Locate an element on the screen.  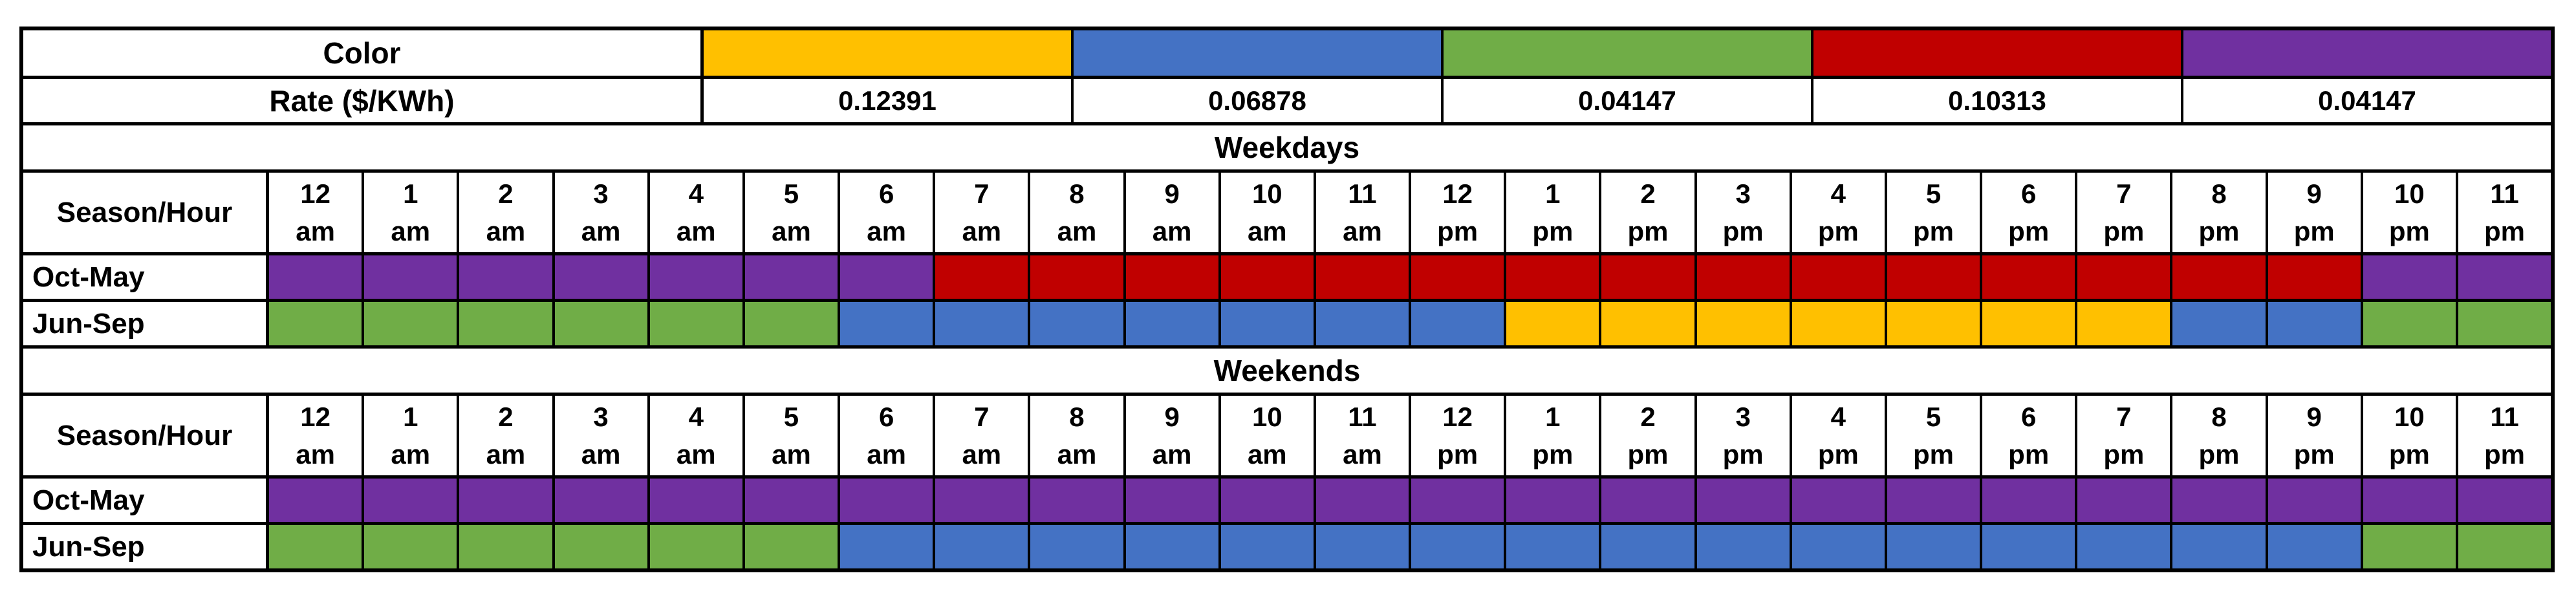
hour-number: 8 is located at coordinates (2219, 416).